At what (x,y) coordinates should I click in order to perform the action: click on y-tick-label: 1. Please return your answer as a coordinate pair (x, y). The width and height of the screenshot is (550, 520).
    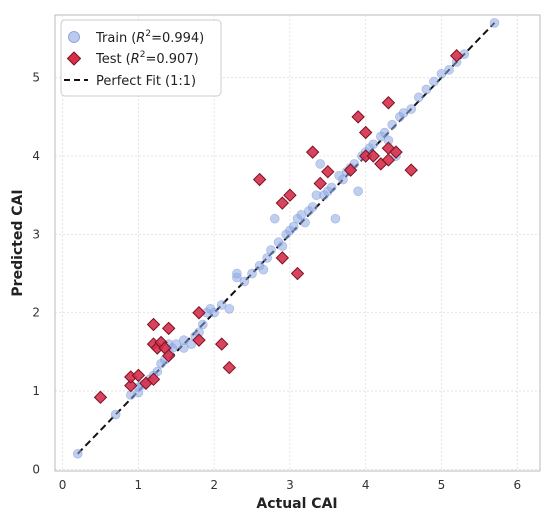
    Looking at the image, I should click on (36, 391).